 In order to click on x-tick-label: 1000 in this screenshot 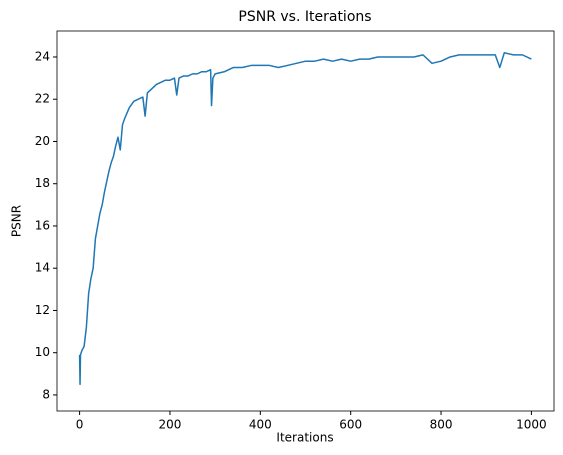, I will do `click(531, 425)`.